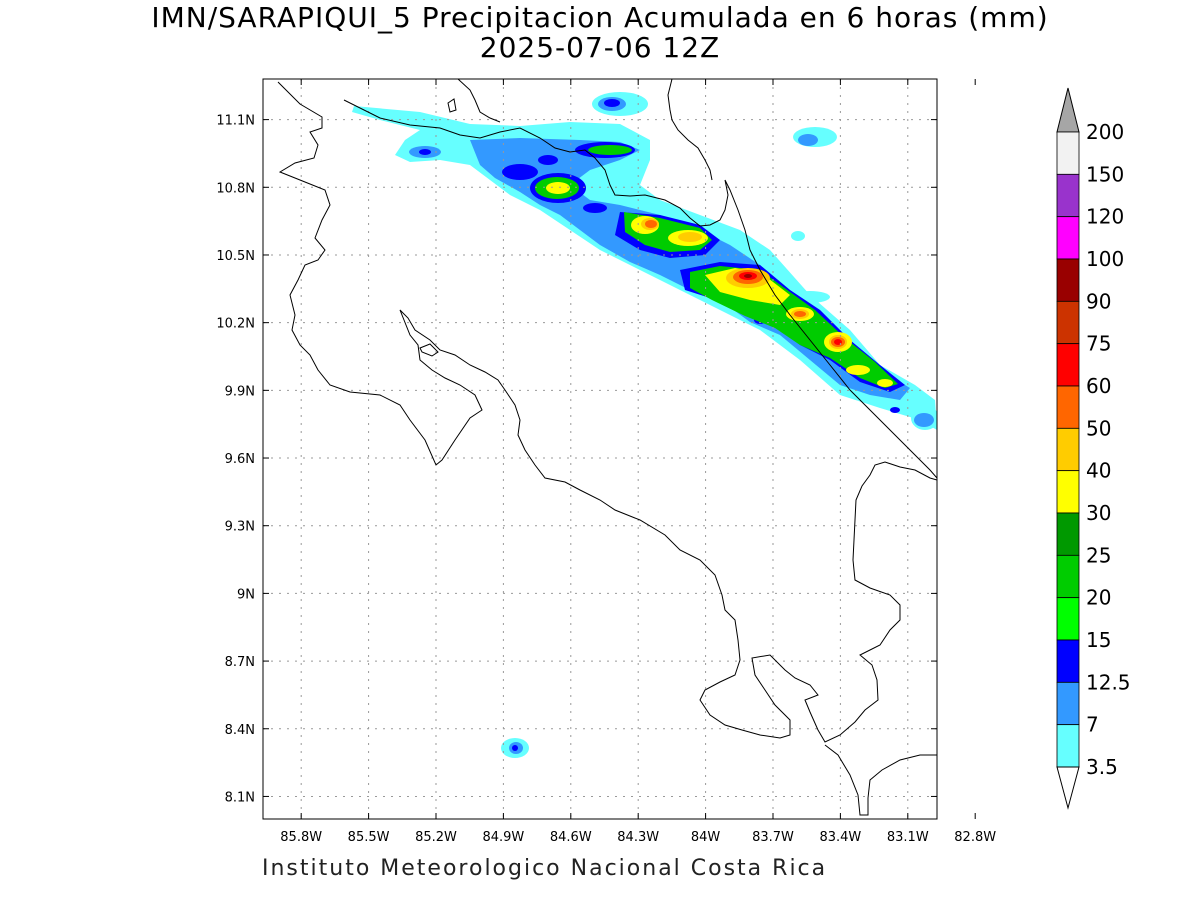  I want to click on lon-tick-label: 84.3W, so click(638, 837).